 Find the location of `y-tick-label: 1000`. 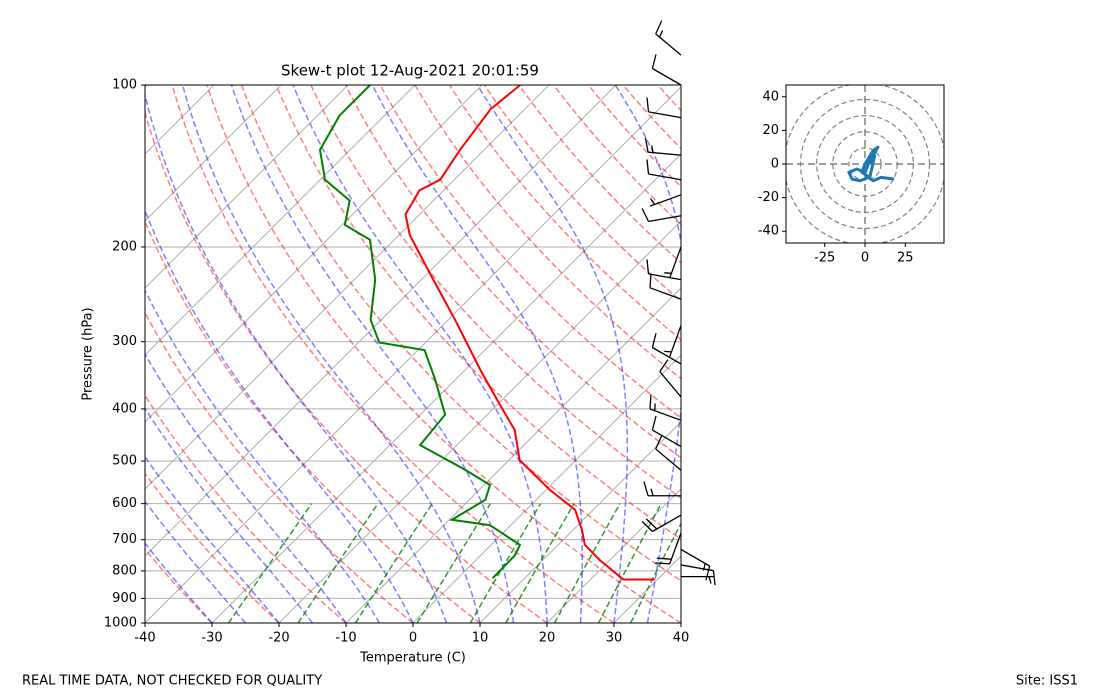

y-tick-label: 1000 is located at coordinates (120, 623).